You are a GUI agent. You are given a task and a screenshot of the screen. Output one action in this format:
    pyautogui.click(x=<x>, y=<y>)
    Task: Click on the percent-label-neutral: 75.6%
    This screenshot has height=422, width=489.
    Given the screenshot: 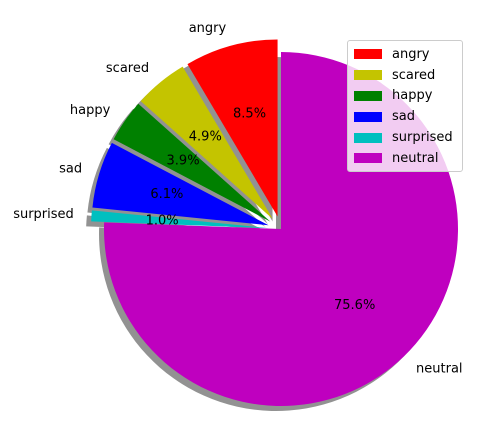 What is the action you would take?
    pyautogui.click(x=354, y=305)
    